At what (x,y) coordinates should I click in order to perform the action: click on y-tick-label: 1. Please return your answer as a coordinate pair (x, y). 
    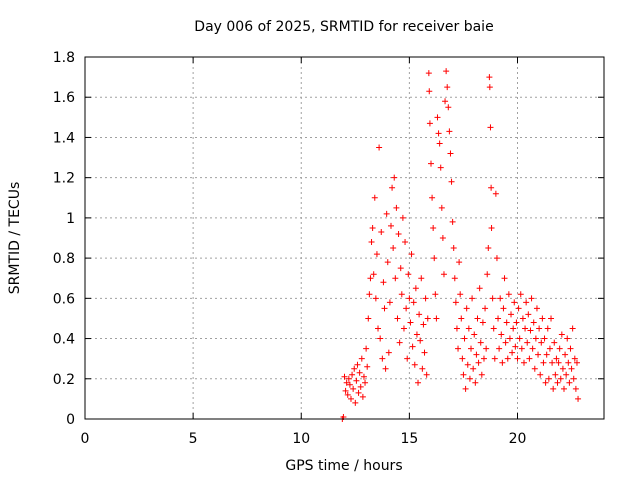
    Looking at the image, I should click on (70, 219).